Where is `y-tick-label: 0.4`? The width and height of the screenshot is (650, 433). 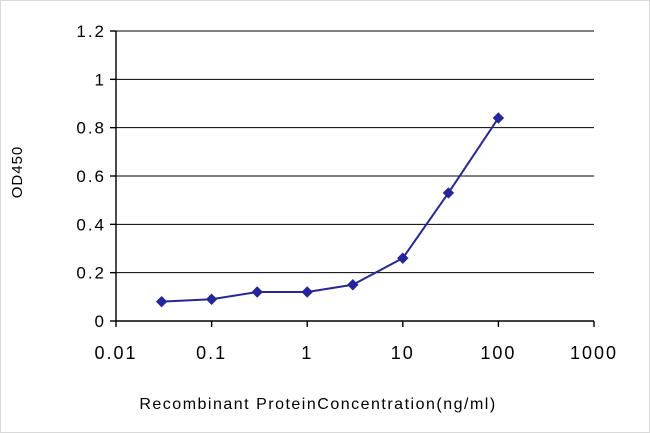 y-tick-label: 0.4 is located at coordinates (91, 224).